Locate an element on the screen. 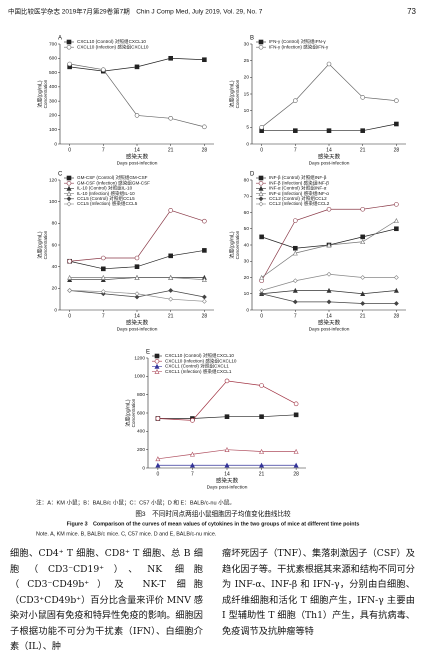 The height and width of the screenshot is (655, 427). panel-label: D is located at coordinates (252, 175).